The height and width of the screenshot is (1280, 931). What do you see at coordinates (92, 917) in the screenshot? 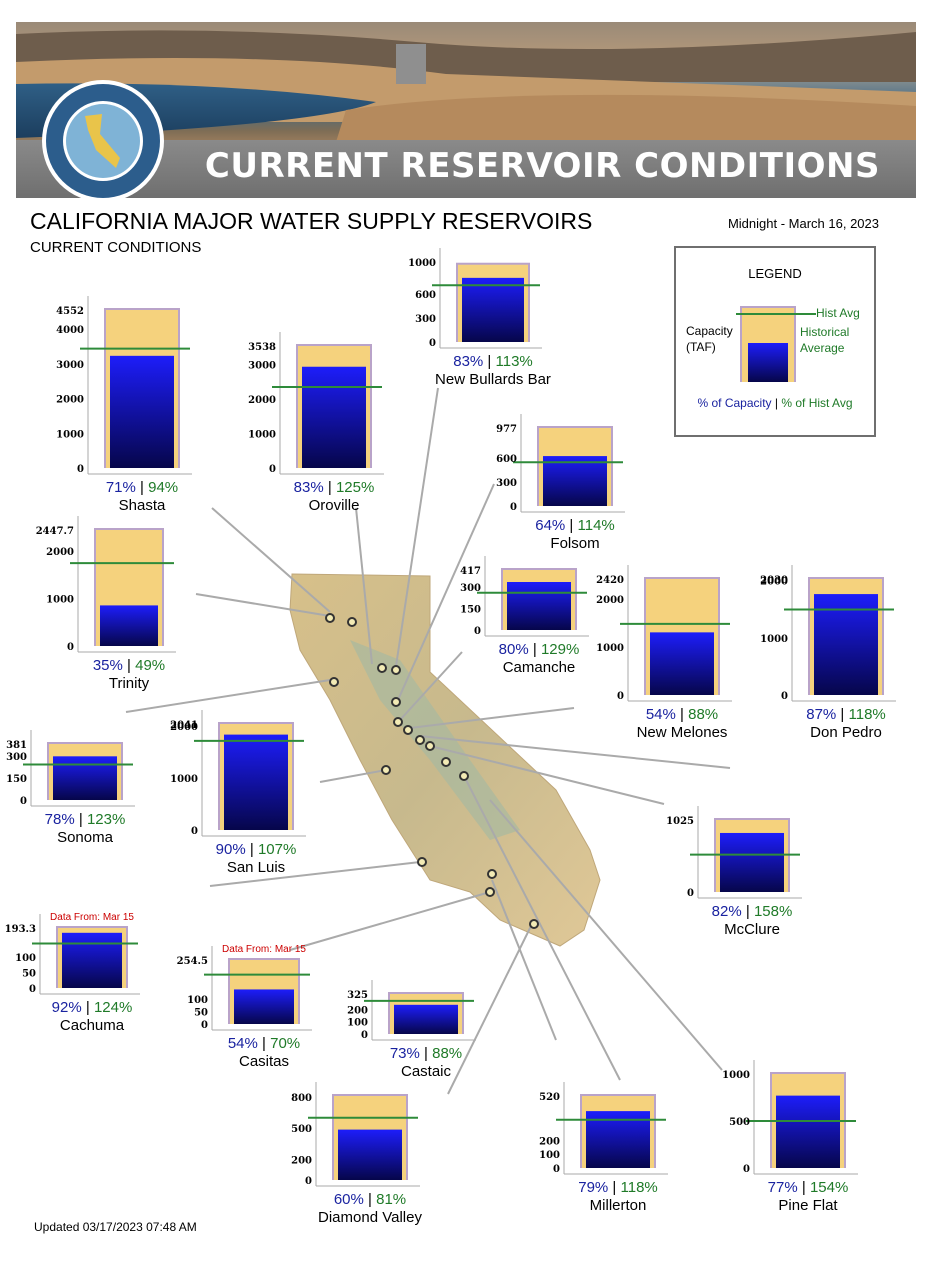
I see `data-note-cachuma: Data From: Mar 15` at bounding box center [92, 917].